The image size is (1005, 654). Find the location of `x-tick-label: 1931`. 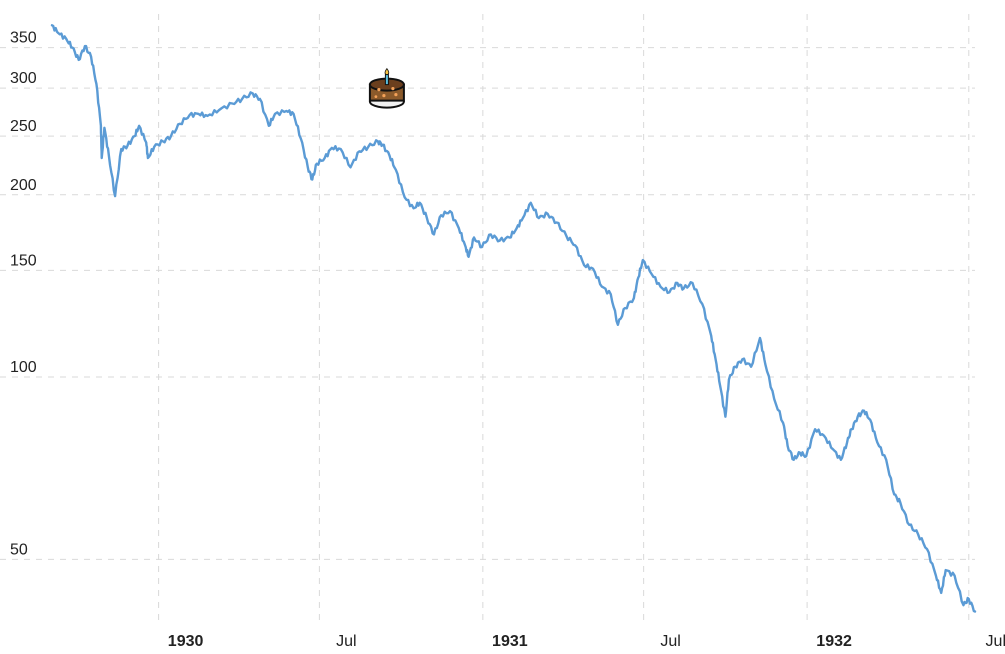

x-tick-label: 1931 is located at coordinates (510, 641).